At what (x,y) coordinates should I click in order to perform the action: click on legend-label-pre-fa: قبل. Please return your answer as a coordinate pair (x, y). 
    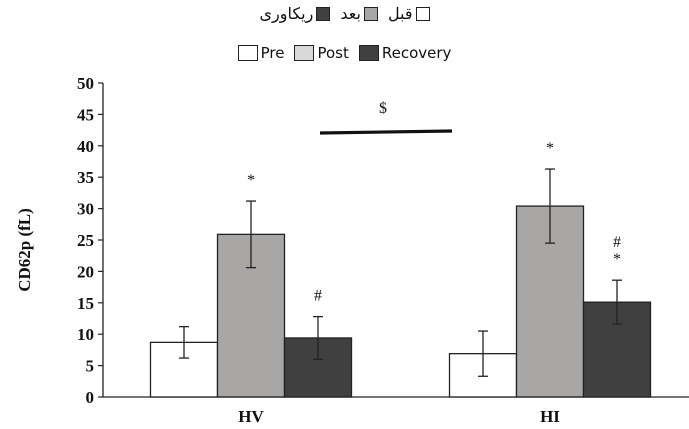
    Looking at the image, I should click on (400, 13).